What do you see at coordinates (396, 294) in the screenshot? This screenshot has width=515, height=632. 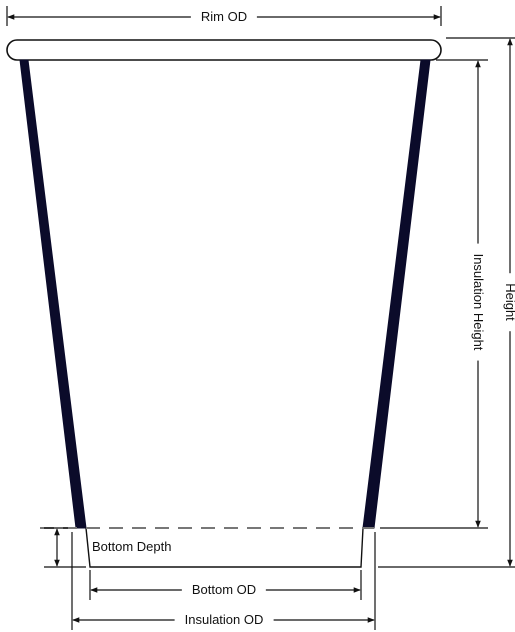 I see `cup-right-wall` at bounding box center [396, 294].